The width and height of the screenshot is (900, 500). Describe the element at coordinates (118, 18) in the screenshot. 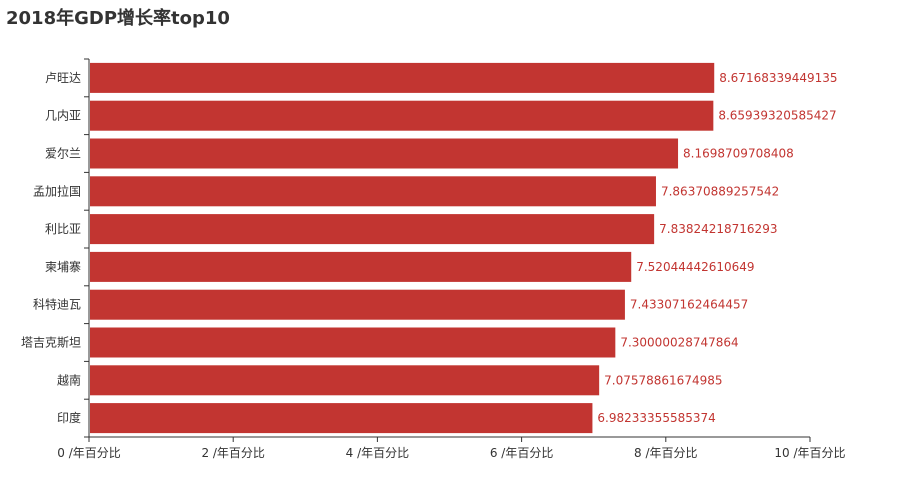

I see `chart-title: 2018年GDP增长率top10` at that location.